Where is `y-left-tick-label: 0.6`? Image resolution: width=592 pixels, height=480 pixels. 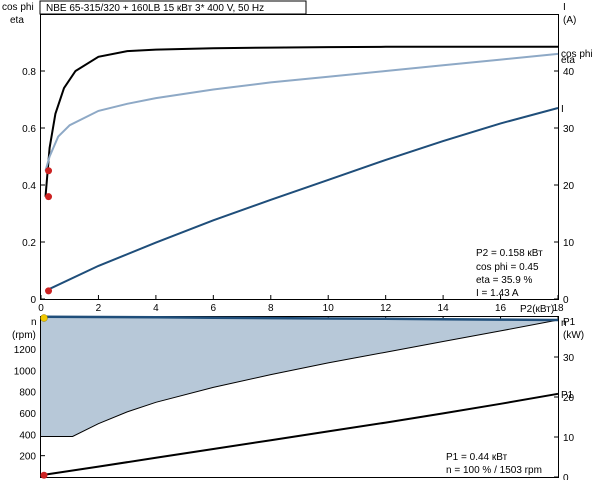
y-left-tick-label: 0.6 is located at coordinates (29, 129).